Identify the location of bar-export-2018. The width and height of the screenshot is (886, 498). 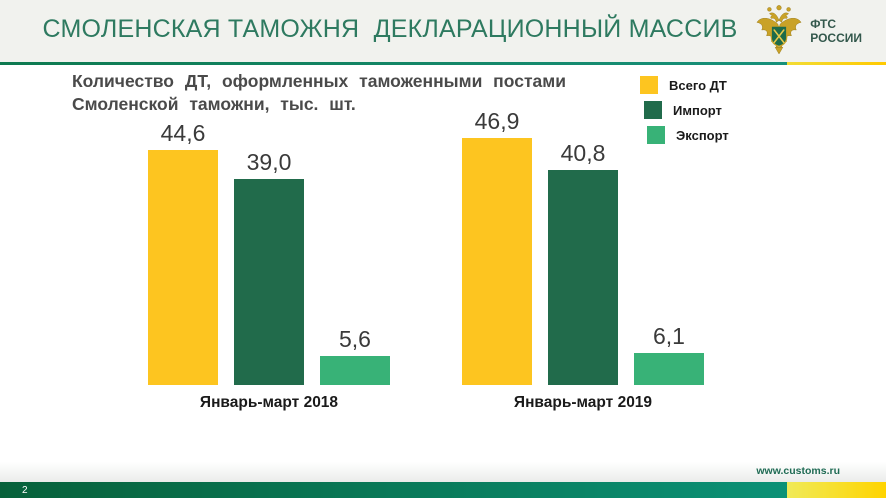
(355, 370).